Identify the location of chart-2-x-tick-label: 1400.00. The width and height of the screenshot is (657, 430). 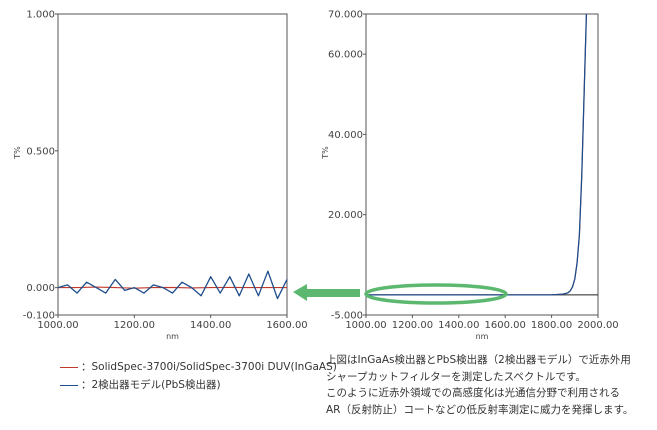
(458, 325).